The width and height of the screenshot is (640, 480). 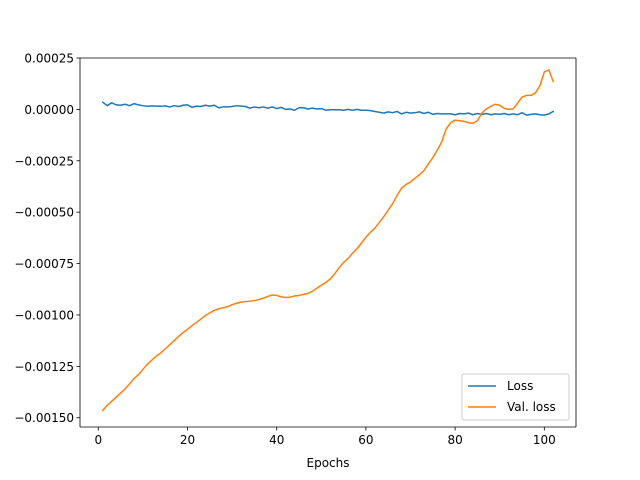 I want to click on x-tick-label: 100, so click(x=544, y=440).